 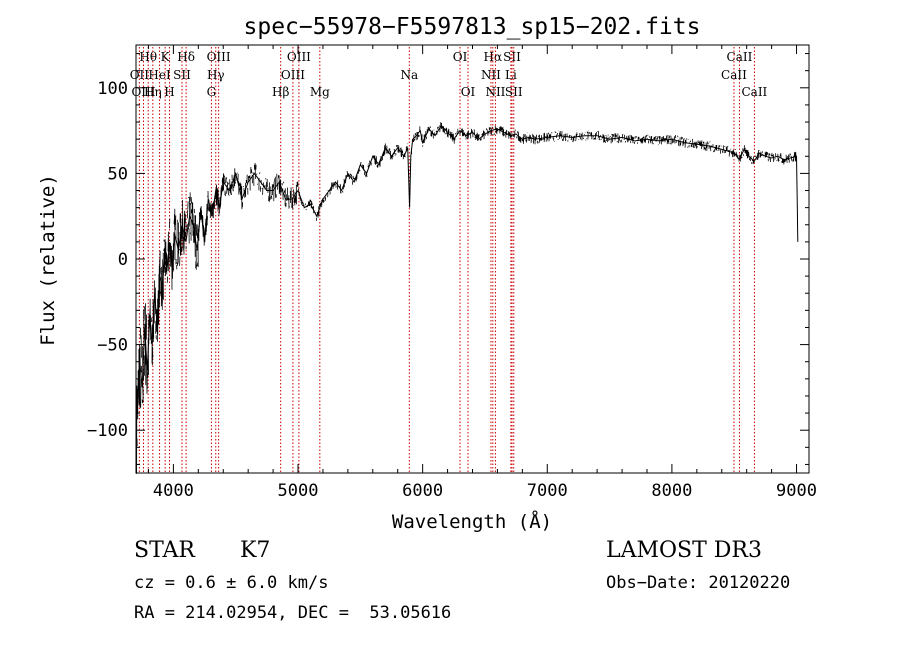 I want to click on chart-title: spec−55978−F5597813_sp15−202.fits, so click(x=472, y=27).